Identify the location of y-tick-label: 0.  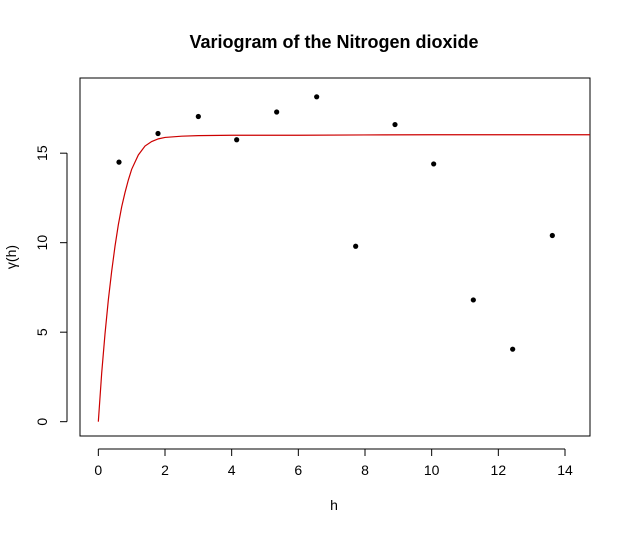
(42, 422).